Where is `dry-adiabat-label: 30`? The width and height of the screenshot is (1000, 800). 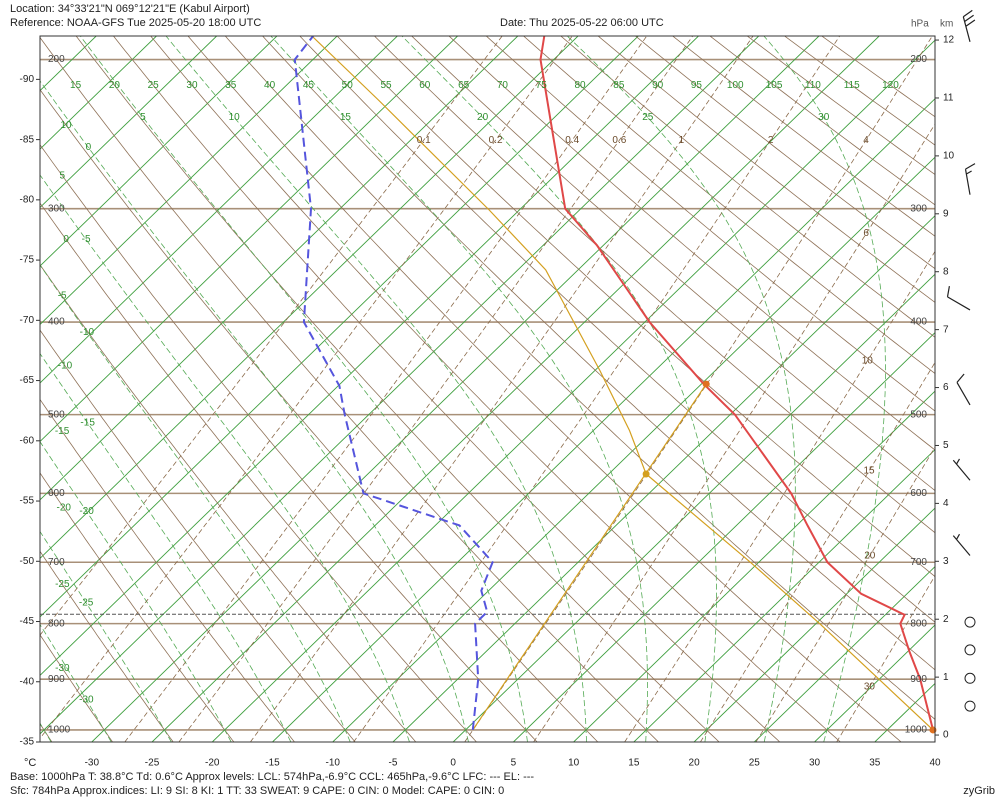 dry-adiabat-label: 30 is located at coordinates (192, 85).